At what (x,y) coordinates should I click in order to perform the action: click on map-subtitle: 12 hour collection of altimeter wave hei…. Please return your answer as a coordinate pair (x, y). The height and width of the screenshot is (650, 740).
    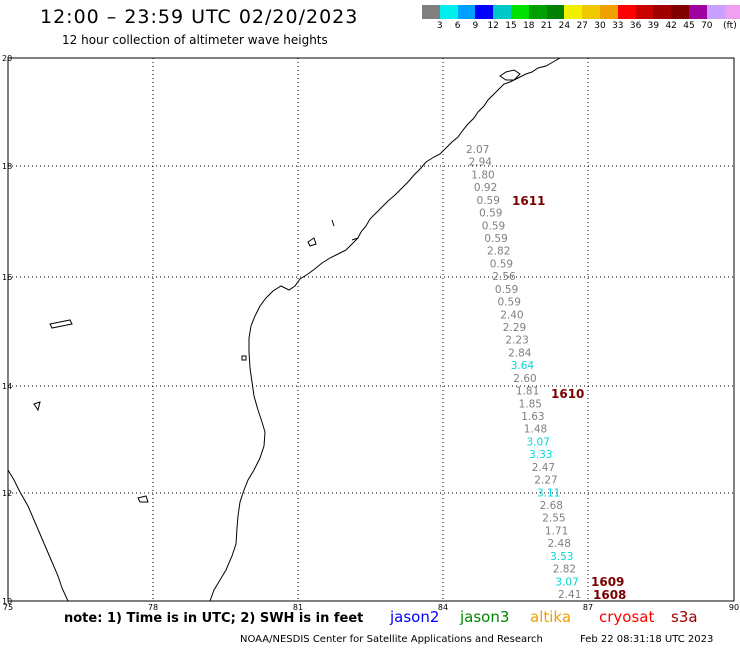
    Looking at the image, I should click on (195, 40).